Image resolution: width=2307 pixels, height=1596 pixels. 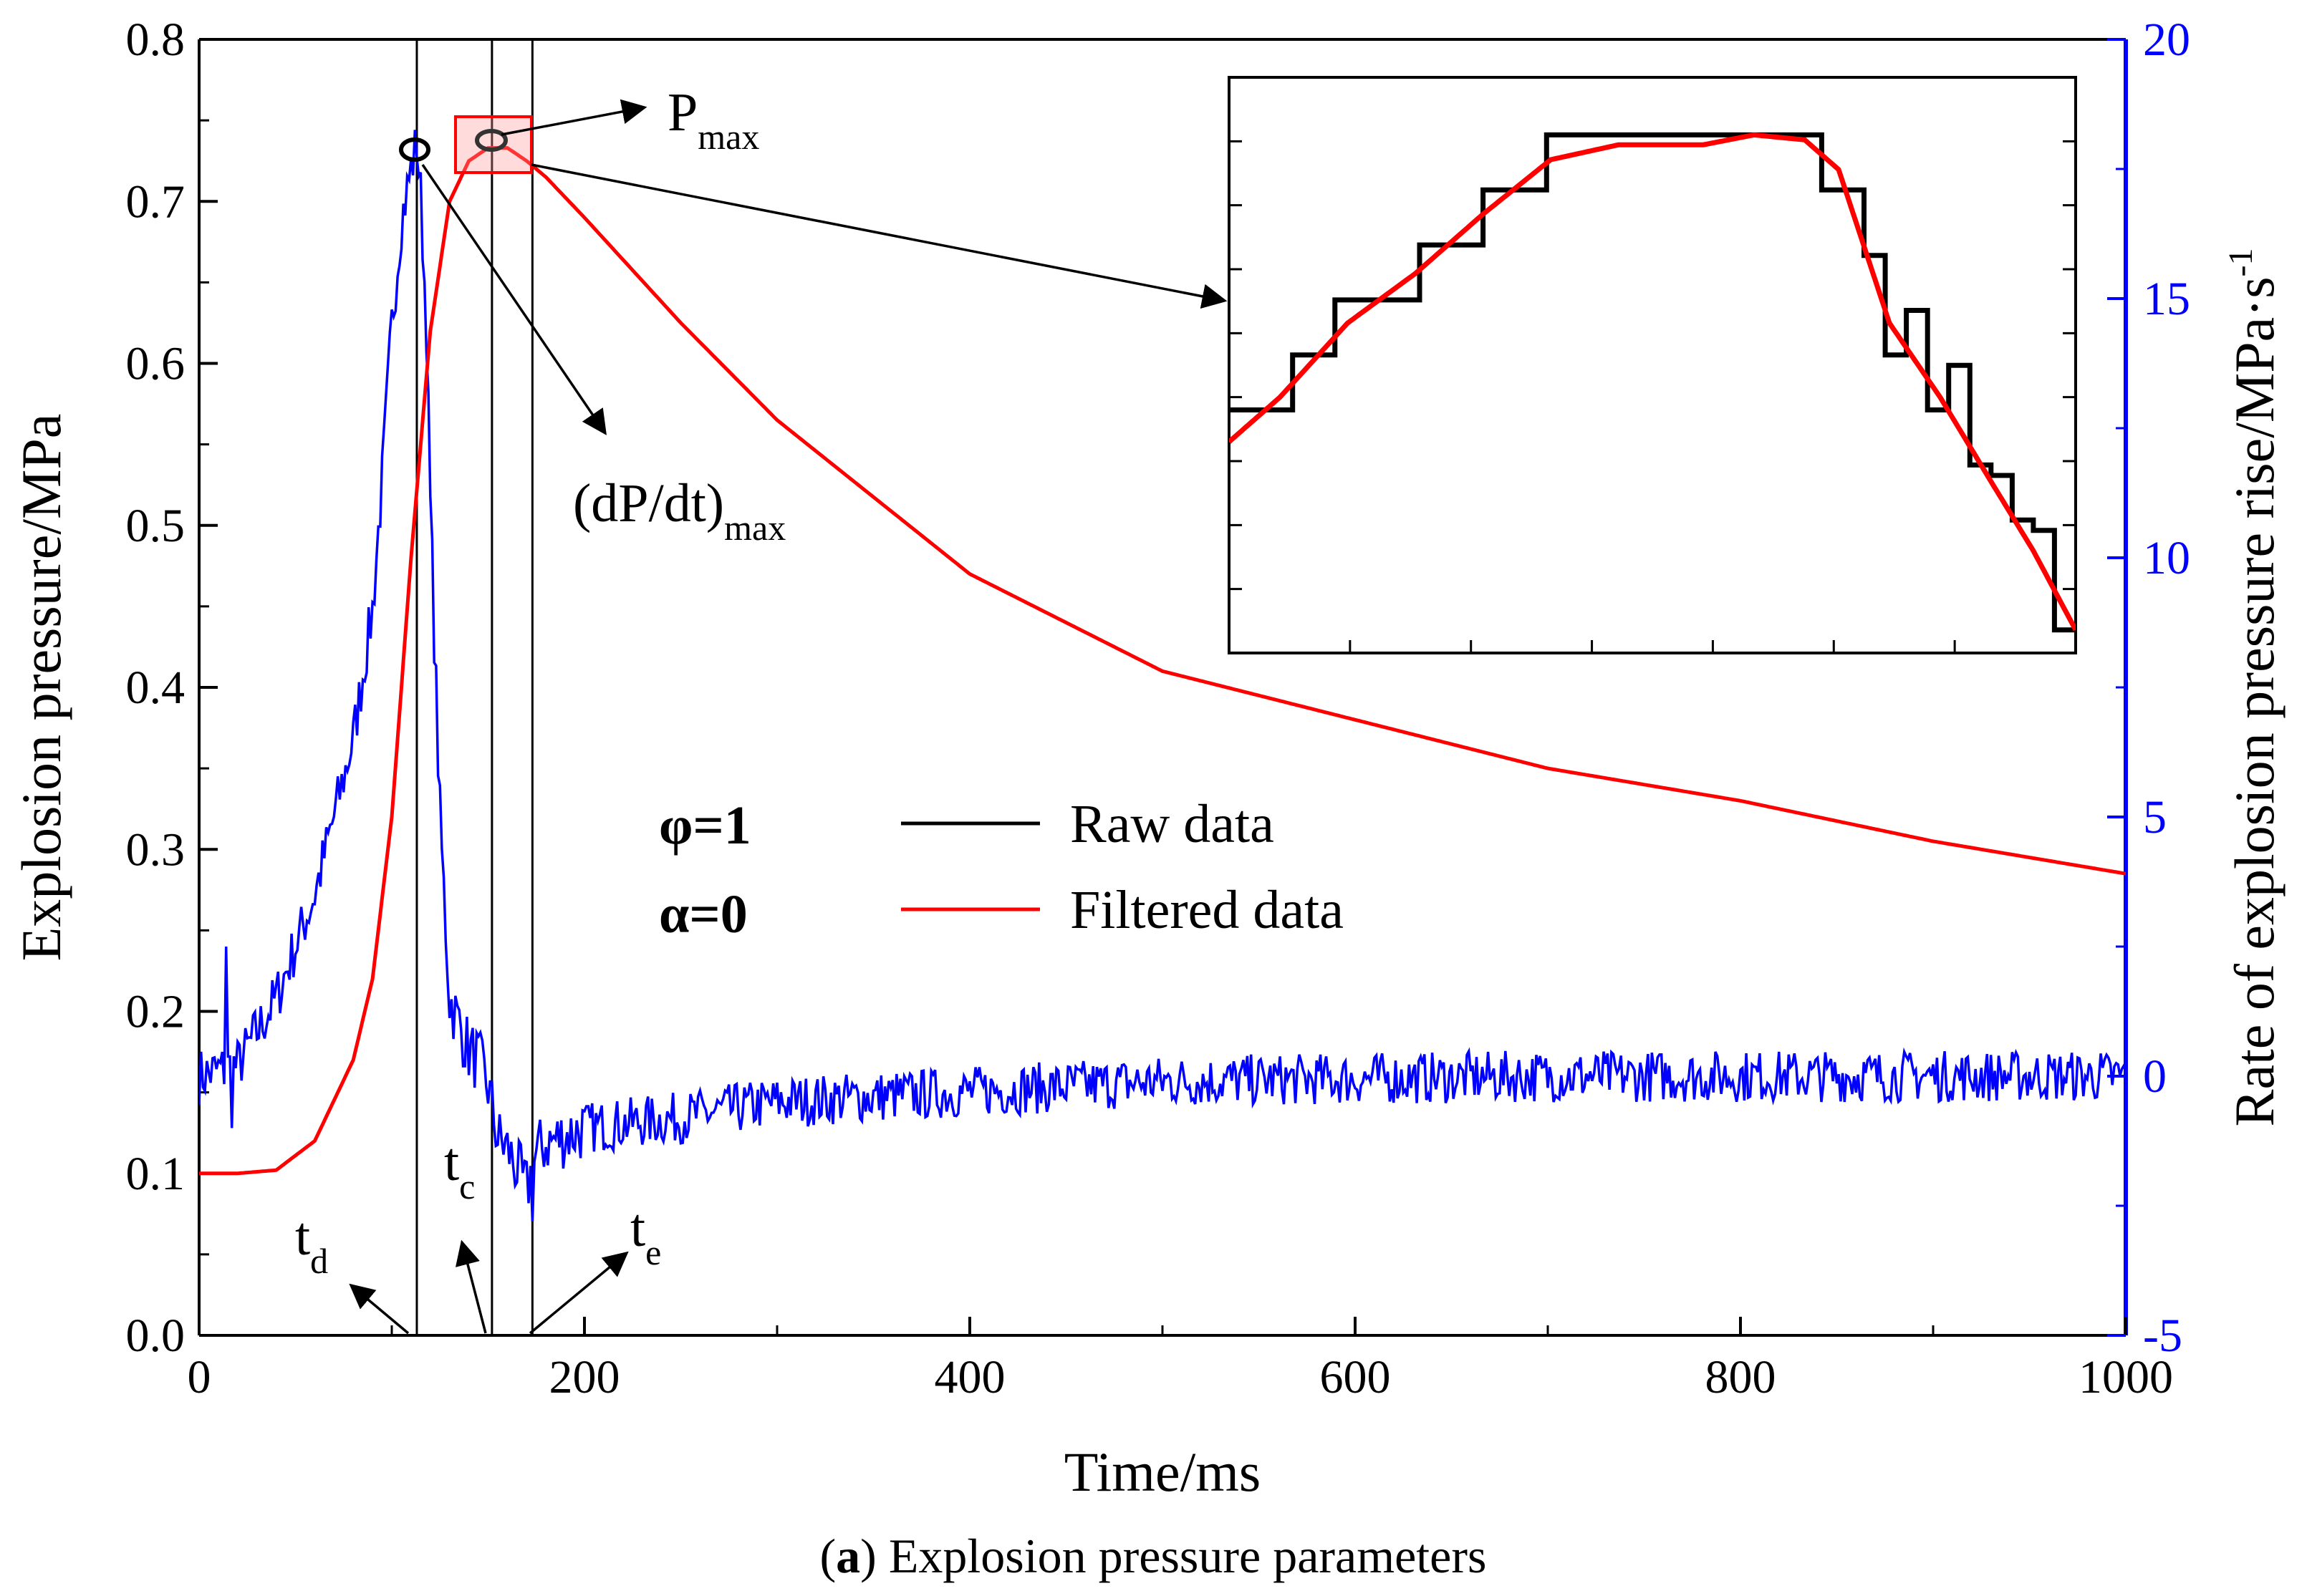 What do you see at coordinates (970, 1377) in the screenshot?
I see `x-tick-label-2: 400` at bounding box center [970, 1377].